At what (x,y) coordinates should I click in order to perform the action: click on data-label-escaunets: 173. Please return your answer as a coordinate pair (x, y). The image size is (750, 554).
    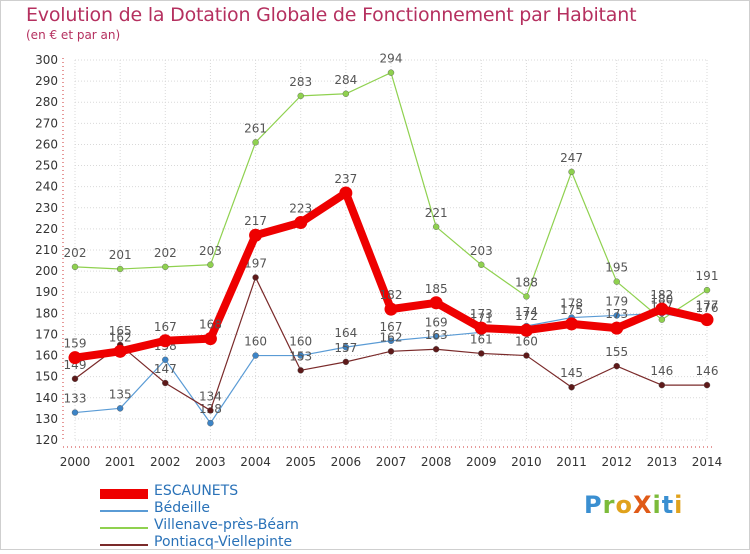
    Looking at the image, I should click on (481, 314).